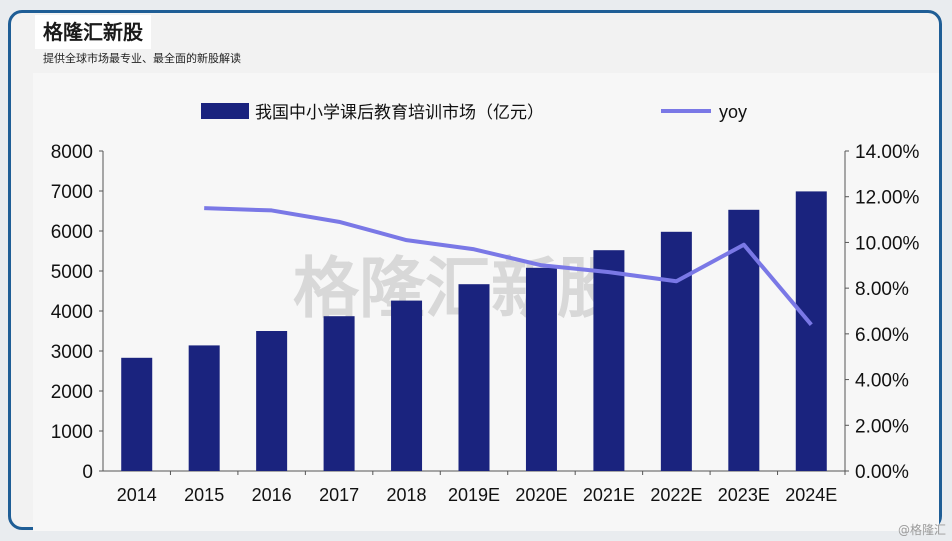  I want to click on bar-2014, so click(137, 414).